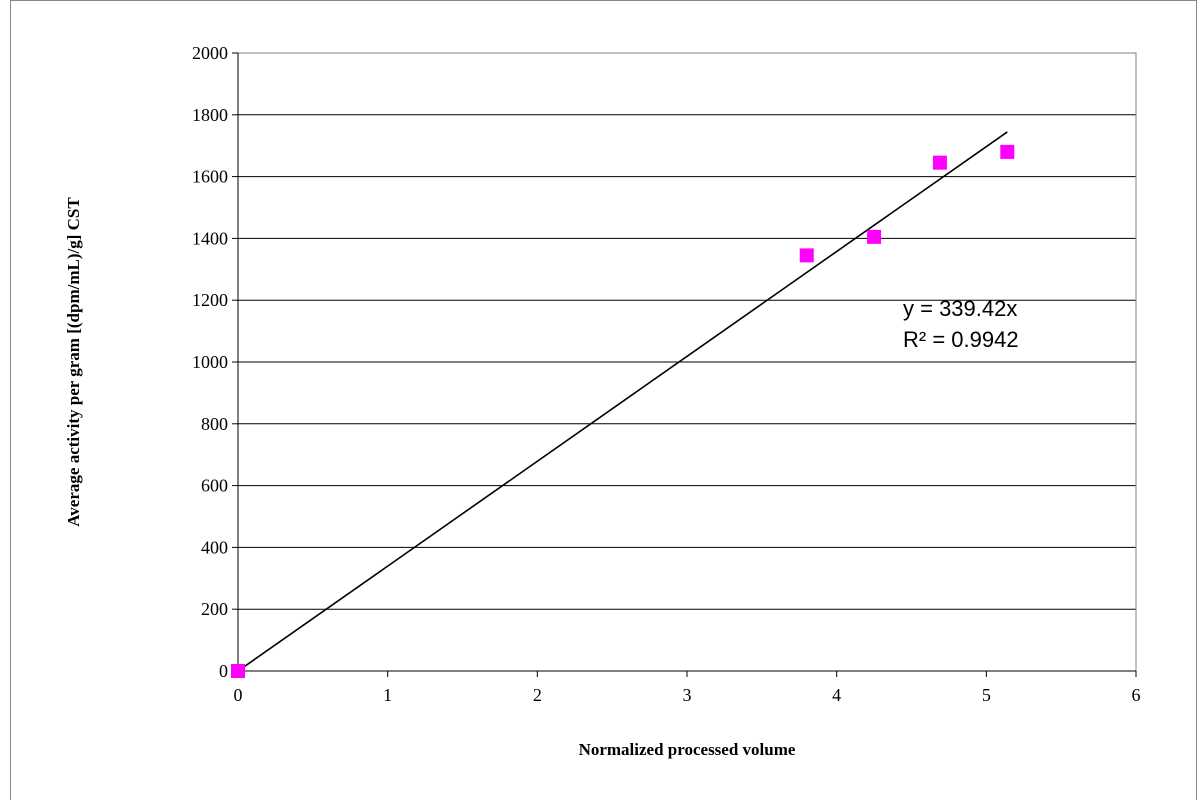 This screenshot has width=1198, height=801. Describe the element at coordinates (836, 695) in the screenshot. I see `x-tick-label: 4` at that location.